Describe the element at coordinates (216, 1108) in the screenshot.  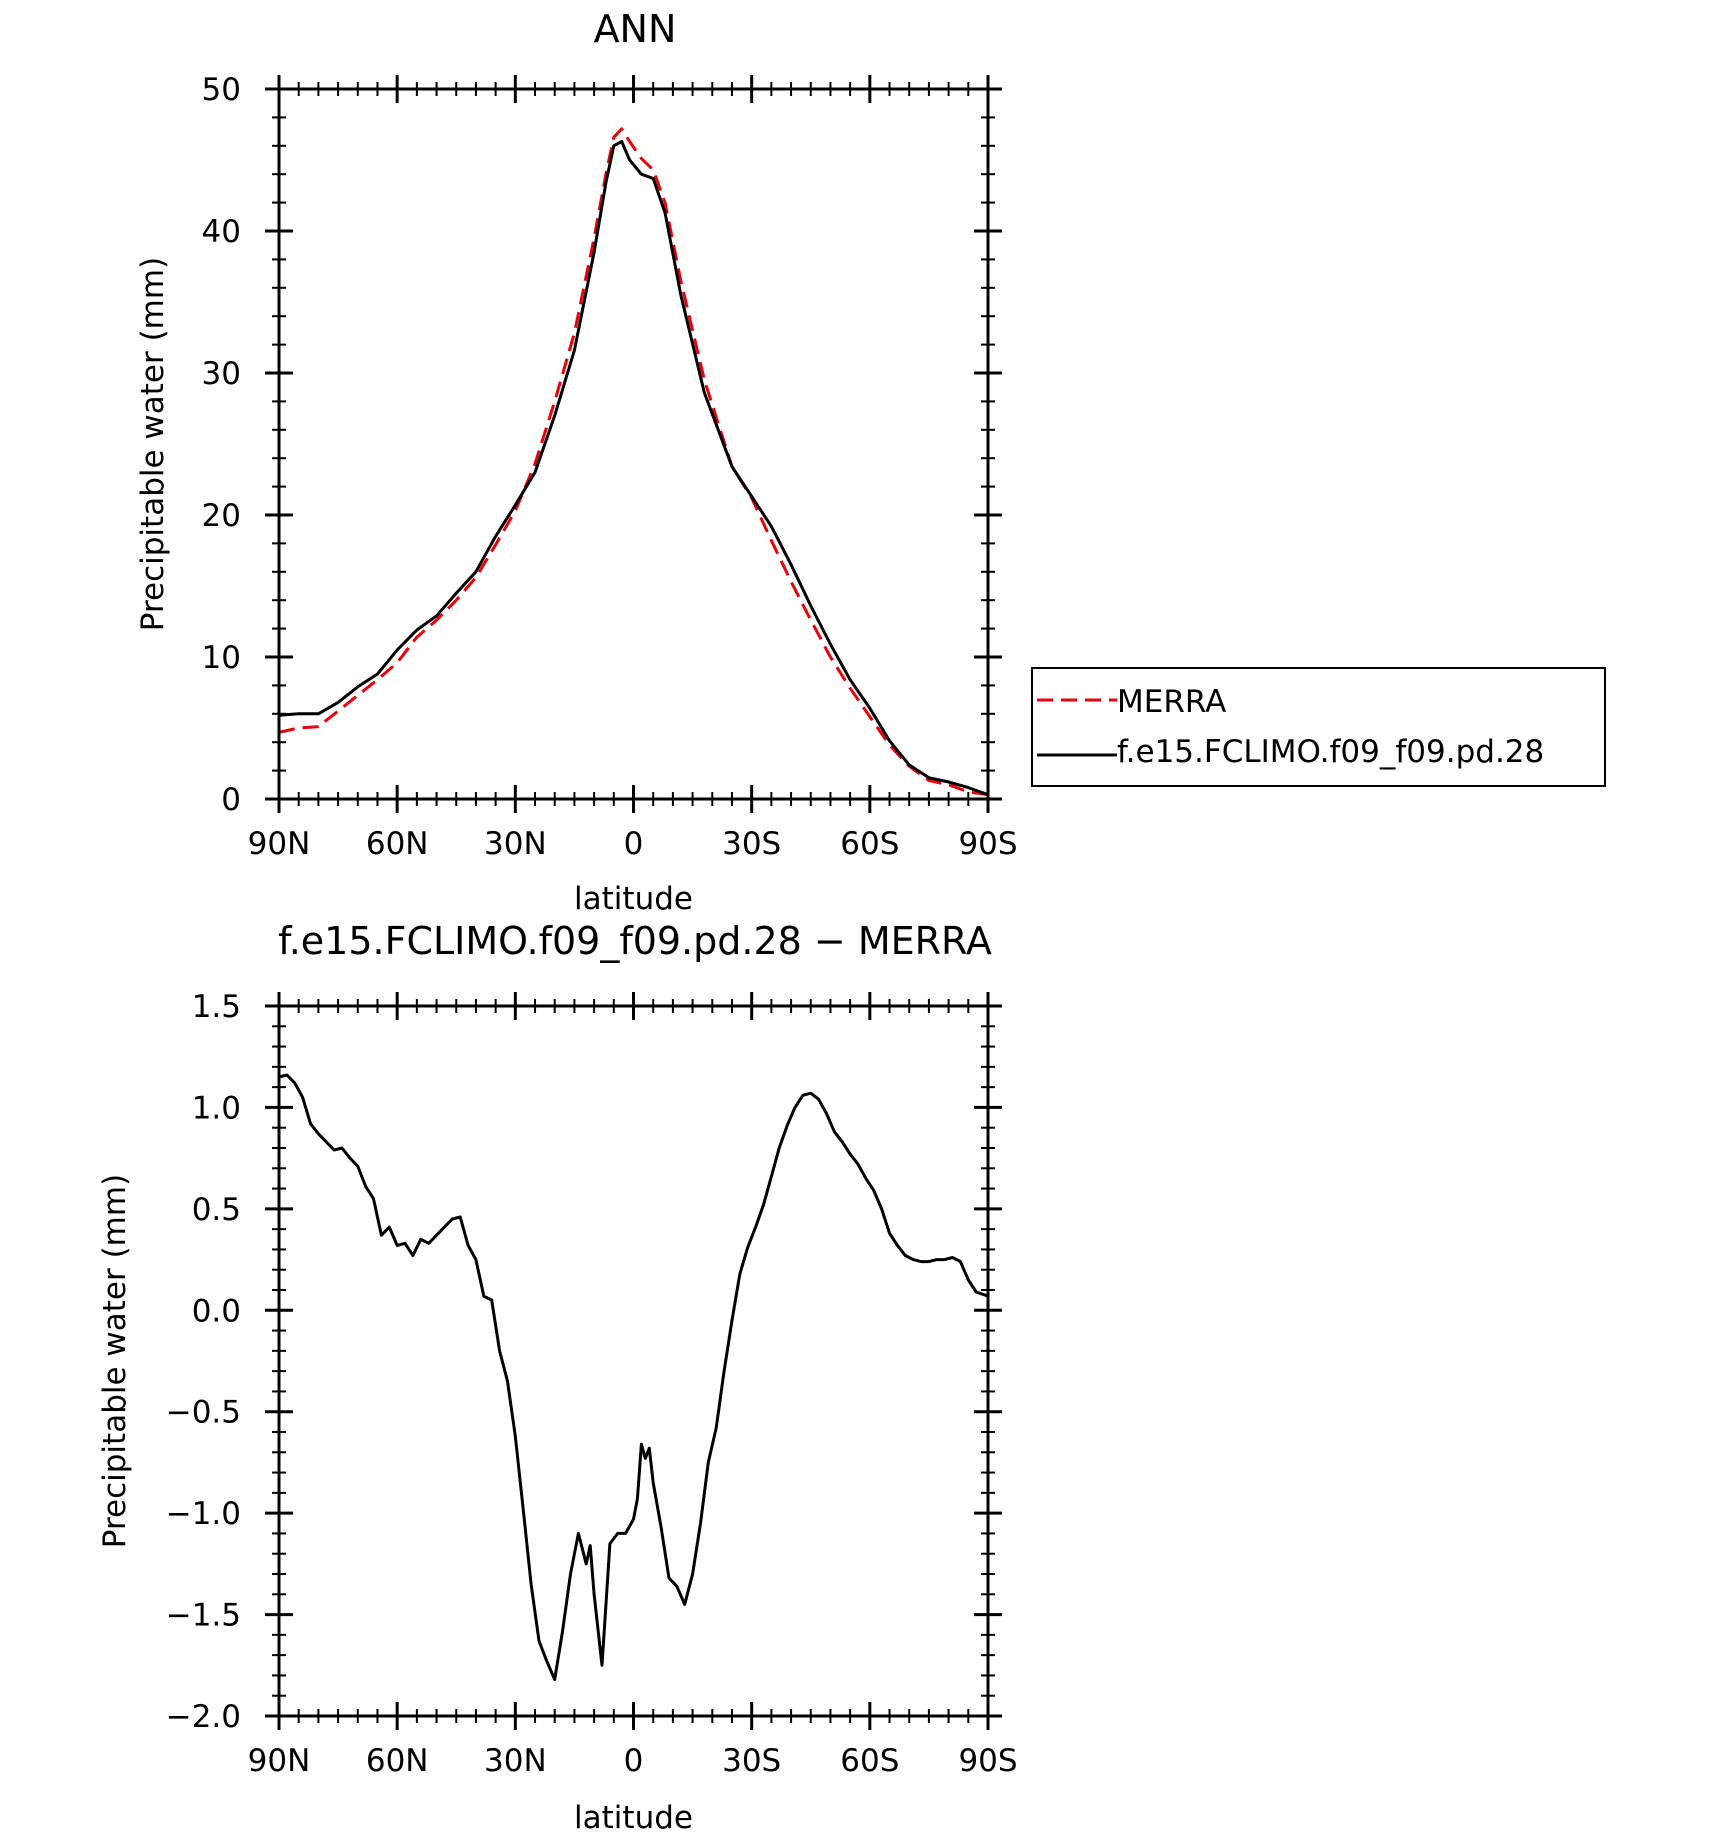
I see `y-tick-label: 1.0` at that location.